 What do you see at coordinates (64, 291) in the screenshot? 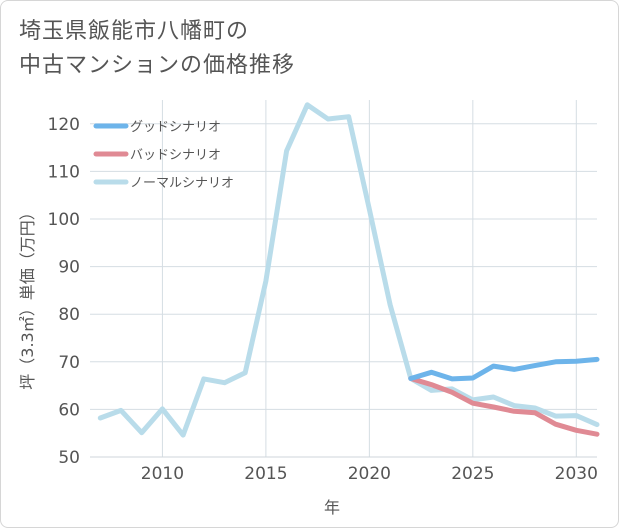
I see `y-axis-ticks: 50 60 70 80 90 100 110 120` at bounding box center [64, 291].